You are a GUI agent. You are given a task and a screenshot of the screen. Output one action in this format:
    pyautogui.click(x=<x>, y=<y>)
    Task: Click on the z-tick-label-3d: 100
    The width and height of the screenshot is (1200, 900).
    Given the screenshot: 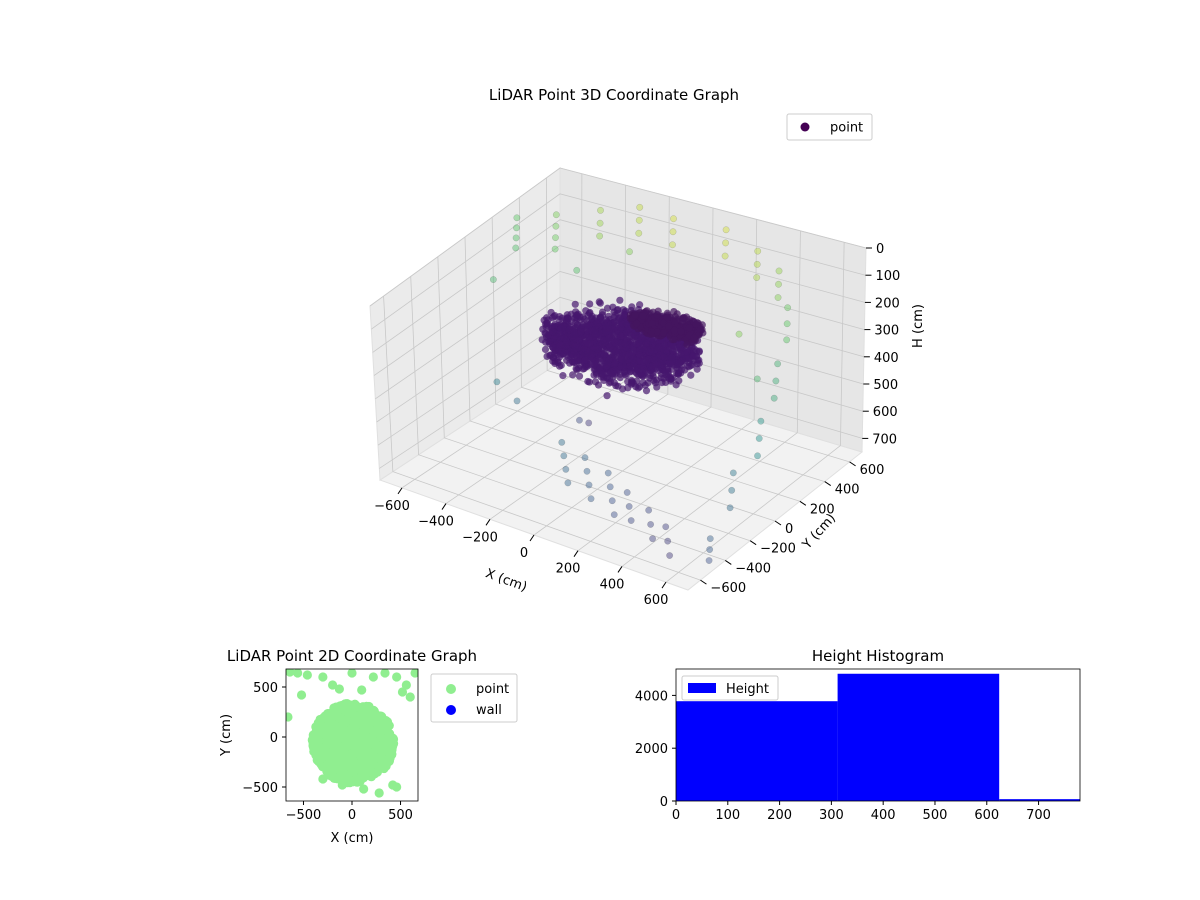 What is the action you would take?
    pyautogui.click(x=887, y=276)
    